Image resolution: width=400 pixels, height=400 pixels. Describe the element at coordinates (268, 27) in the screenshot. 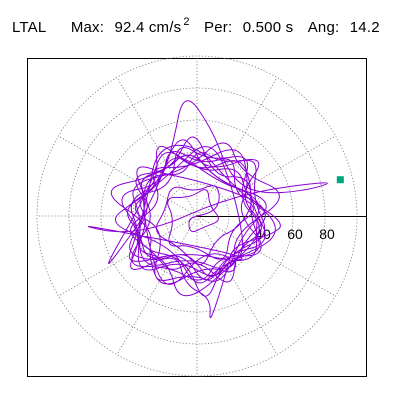

I see `period-value: 0.500 s` at that location.